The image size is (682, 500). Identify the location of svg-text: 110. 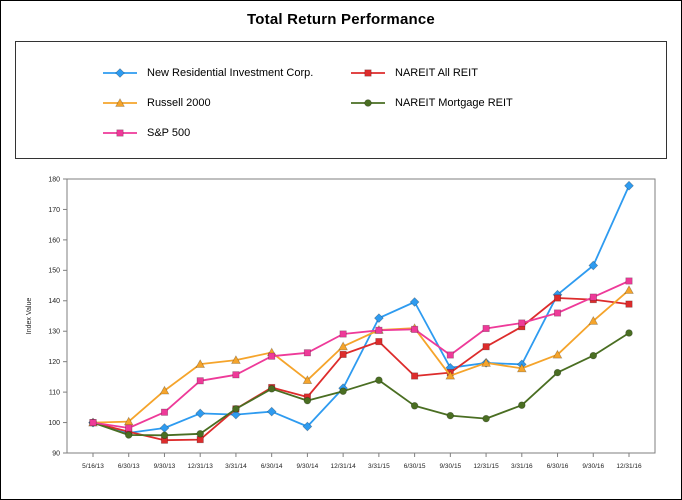
(54, 393).